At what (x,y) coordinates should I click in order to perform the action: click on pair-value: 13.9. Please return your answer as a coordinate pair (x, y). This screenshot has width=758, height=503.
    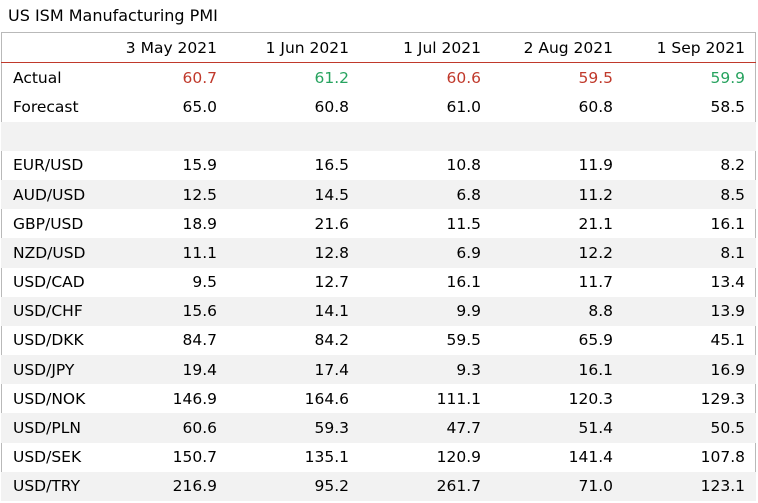
    Looking at the image, I should click on (690, 311).